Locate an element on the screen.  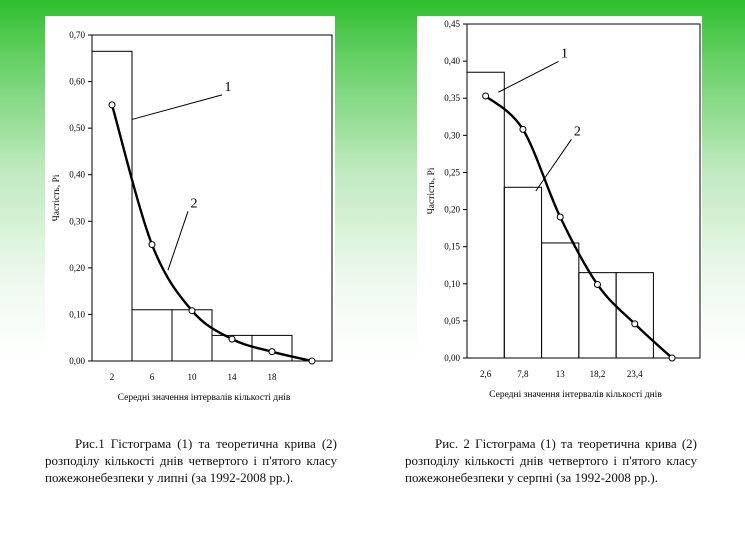
y-tick-label: 0,70 is located at coordinates (77, 35).